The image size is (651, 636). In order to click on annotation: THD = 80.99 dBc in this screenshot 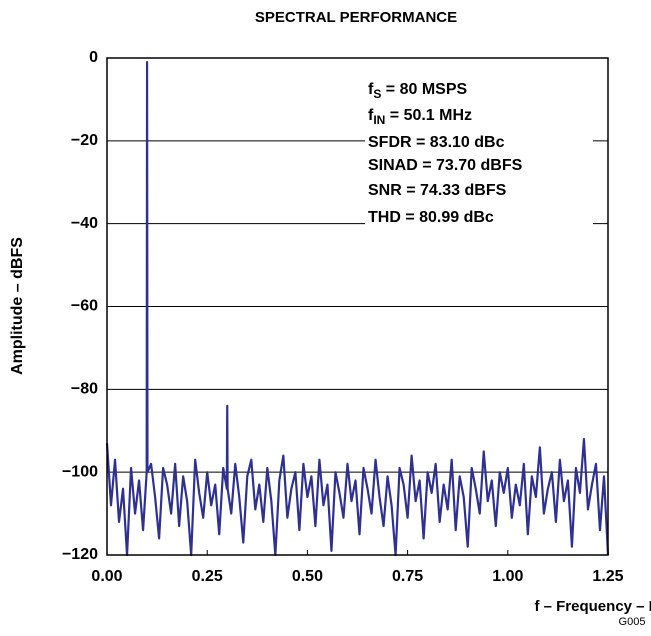, I will do `click(431, 217)`.